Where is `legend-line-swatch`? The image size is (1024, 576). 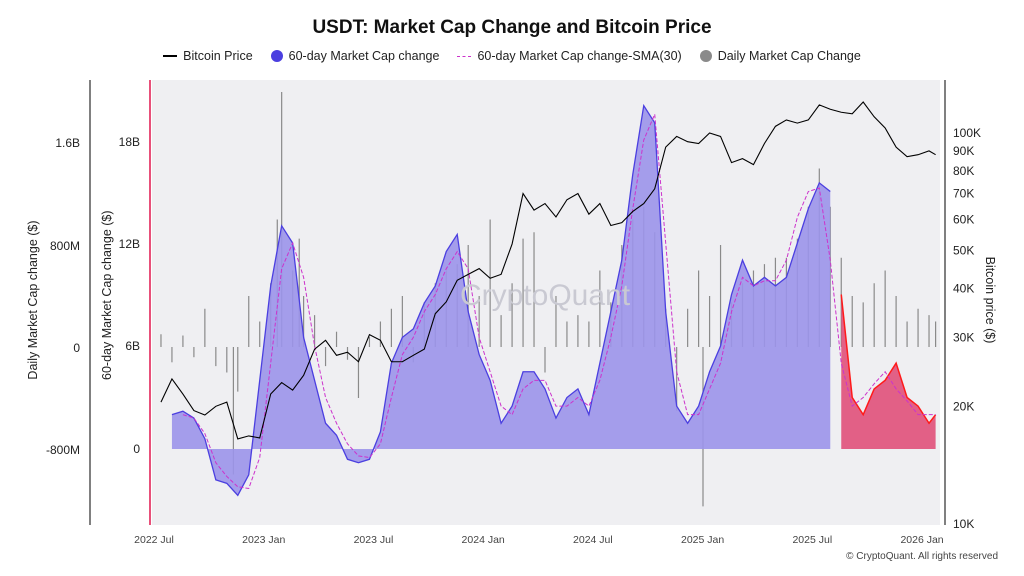
legend-line-swatch is located at coordinates (170, 56).